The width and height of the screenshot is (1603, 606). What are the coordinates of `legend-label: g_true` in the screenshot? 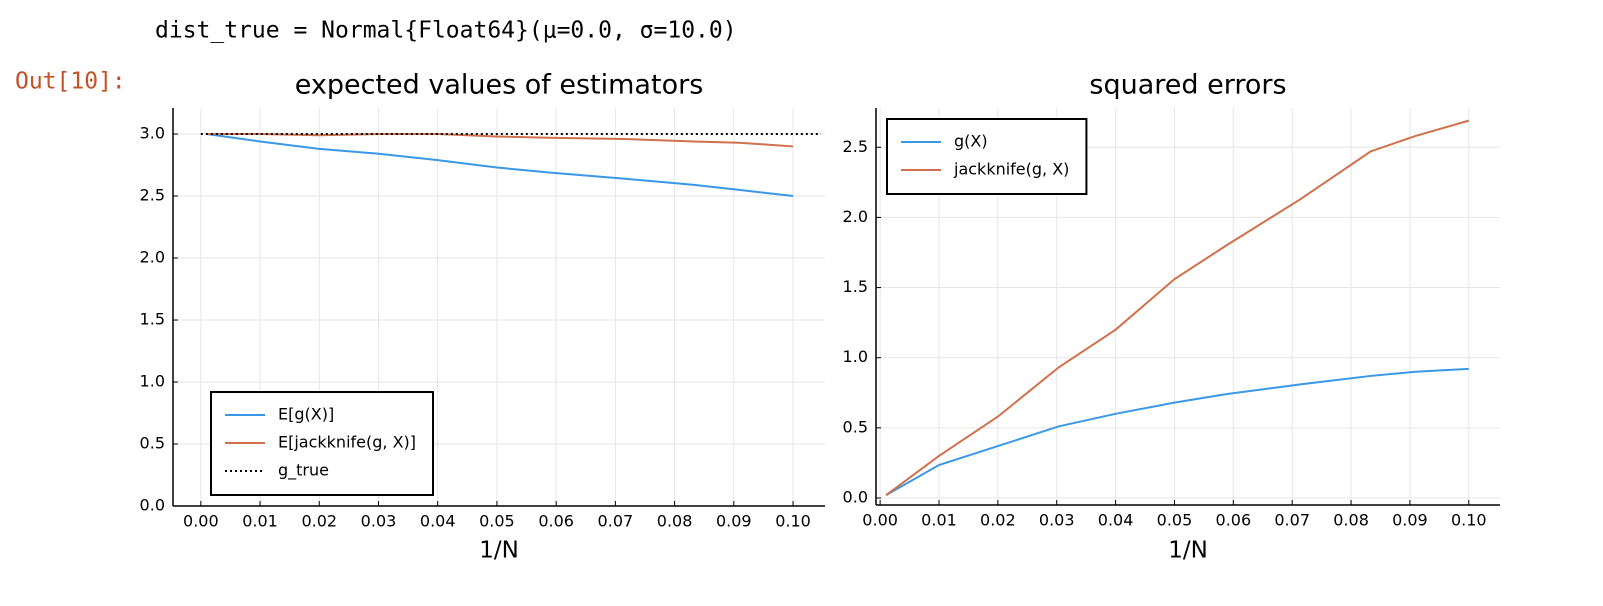 It's located at (303, 471).